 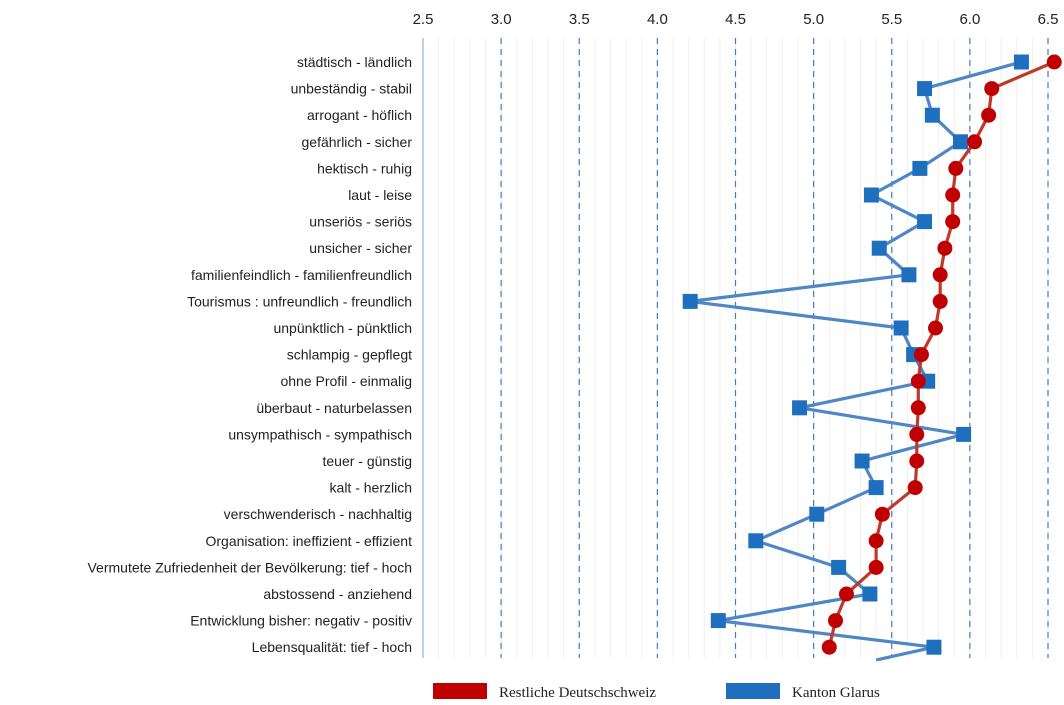 What do you see at coordinates (299, 301) in the screenshot?
I see `category-label: Tourismus : unfreundlich - freundlich` at bounding box center [299, 301].